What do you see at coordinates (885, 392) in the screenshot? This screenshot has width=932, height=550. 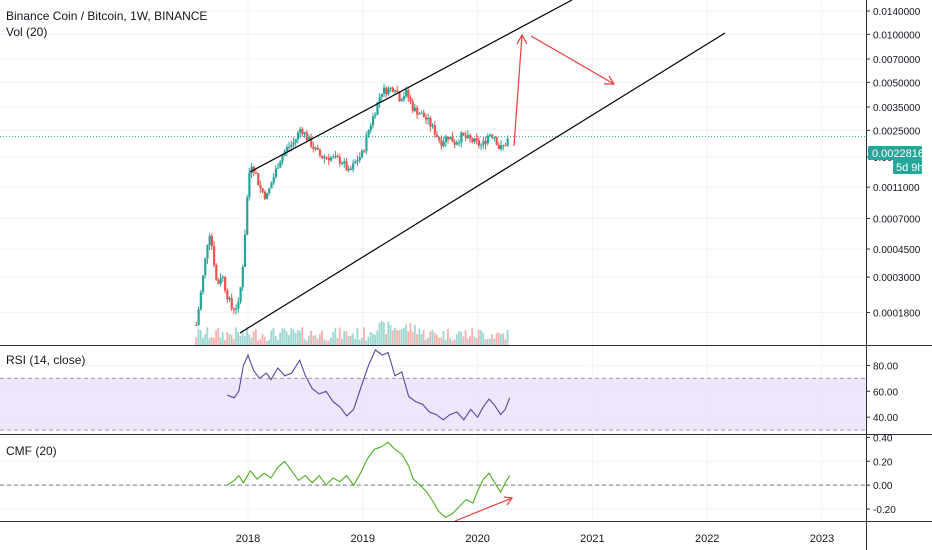 I see `rsi-tick-label-1: 60.00` at bounding box center [885, 392].